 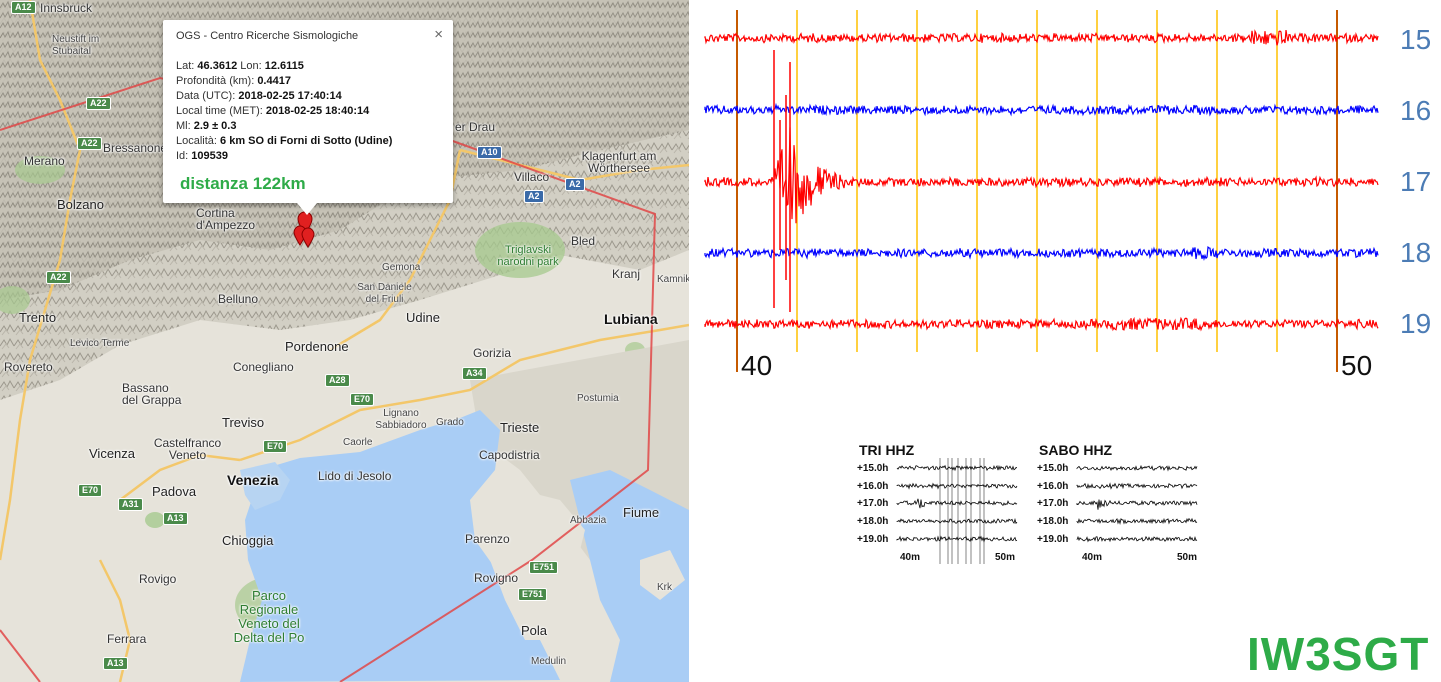 I want to click on place-label: er Drau, so click(x=475, y=127).